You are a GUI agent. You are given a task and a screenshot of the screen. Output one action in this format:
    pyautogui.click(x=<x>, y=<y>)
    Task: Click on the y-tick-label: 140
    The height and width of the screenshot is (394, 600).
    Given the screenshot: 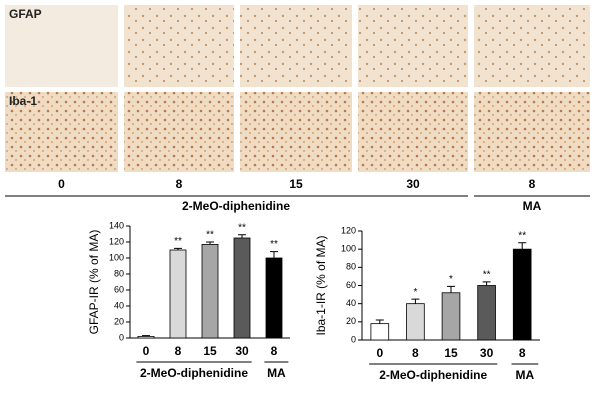 What is the action you would take?
    pyautogui.click(x=116, y=225)
    